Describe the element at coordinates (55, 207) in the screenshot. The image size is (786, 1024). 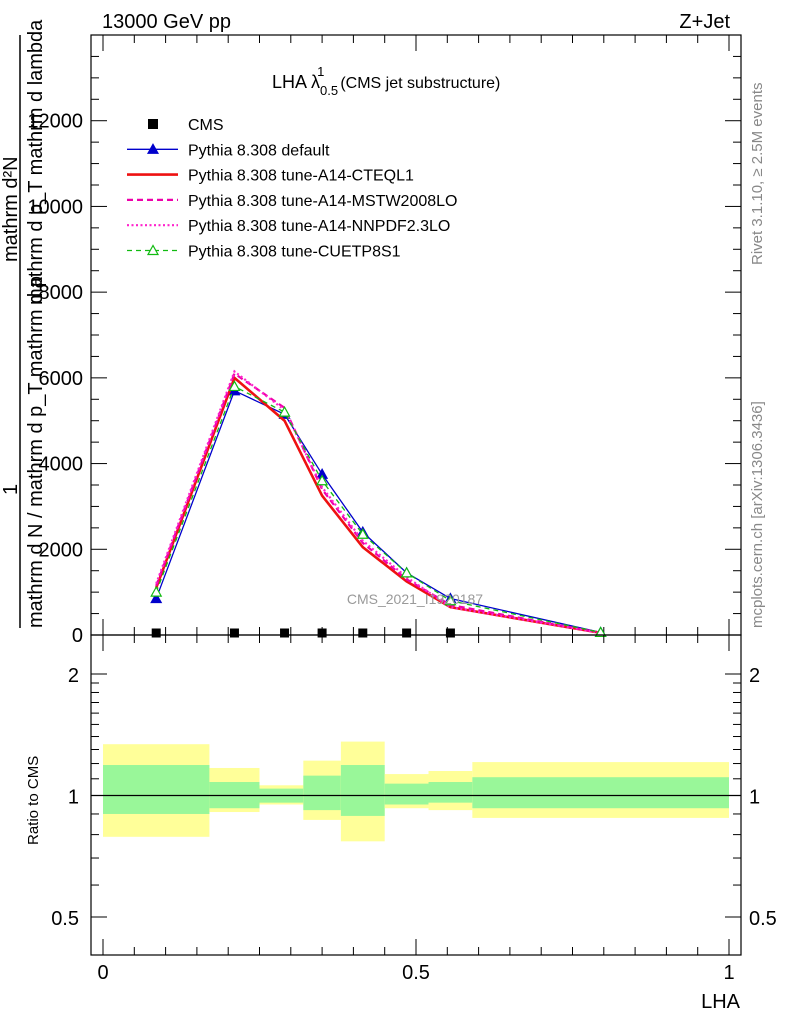
I see `main-ytick-label: 10000` at that location.